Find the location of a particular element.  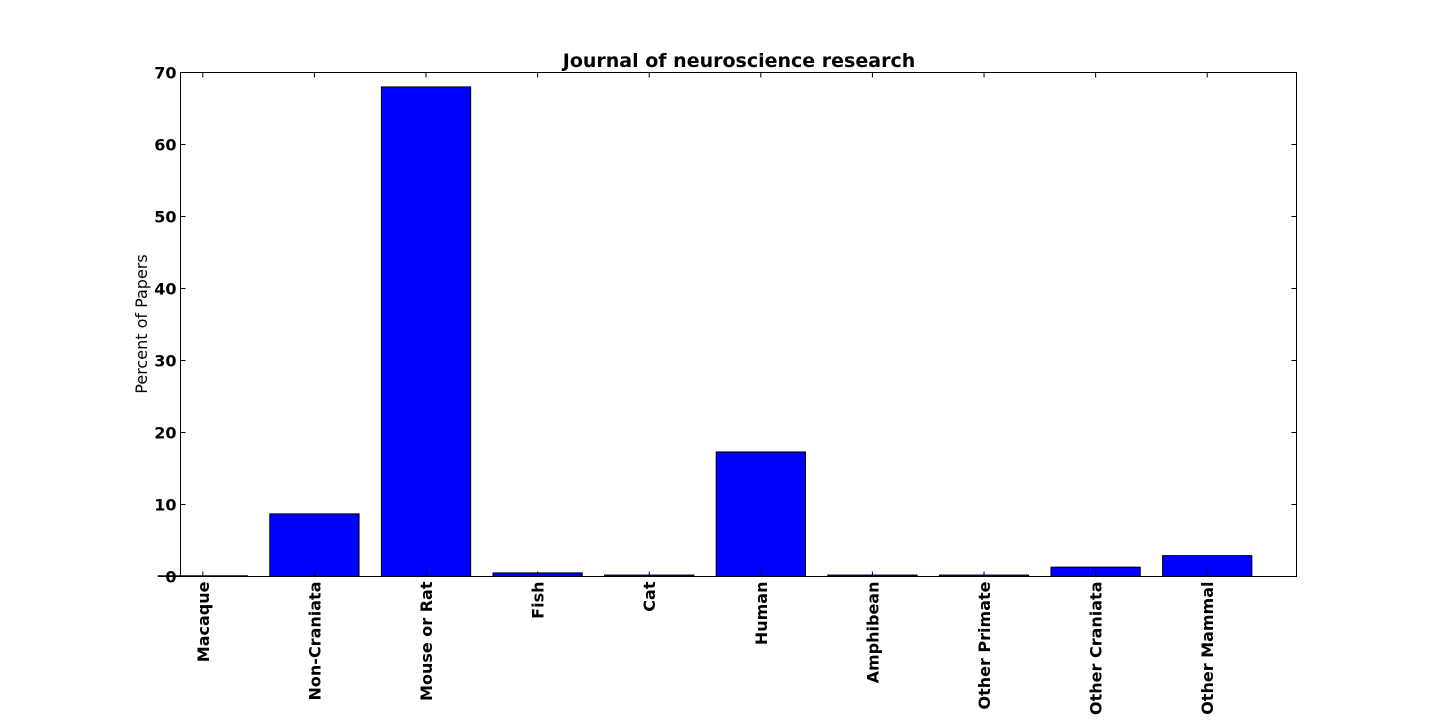

y-tick-label: 20 is located at coordinates (165, 433).